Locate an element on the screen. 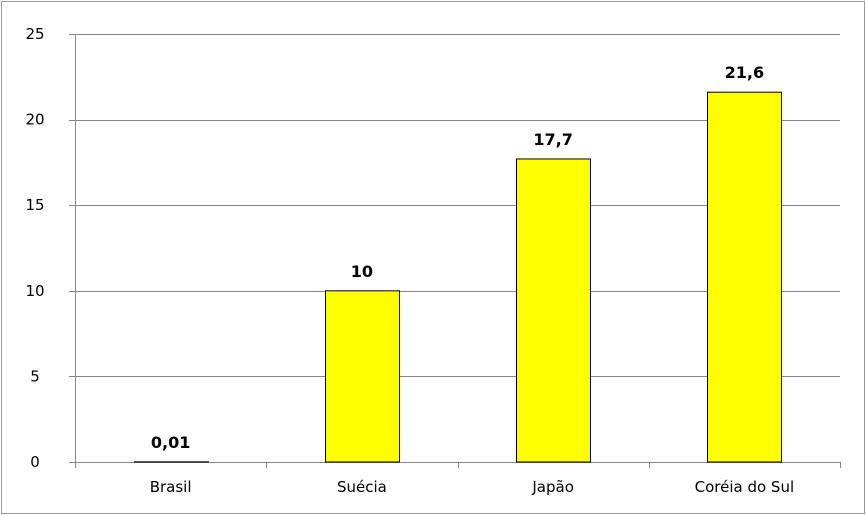  y-tick-label: 25 is located at coordinates (34, 34).